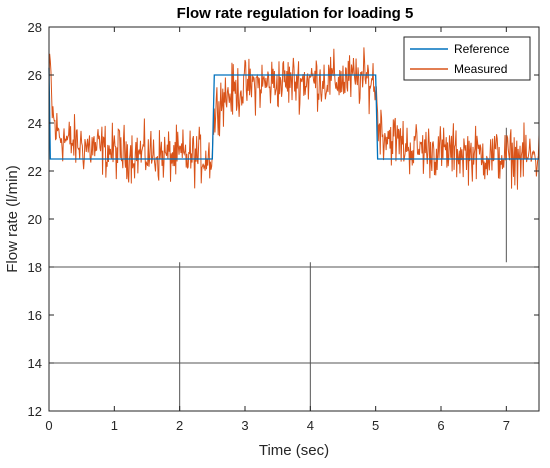 Image resolution: width=550 pixels, height=468 pixels. What do you see at coordinates (35, 363) in the screenshot?
I see `y-tick-label: 14` at bounding box center [35, 363].